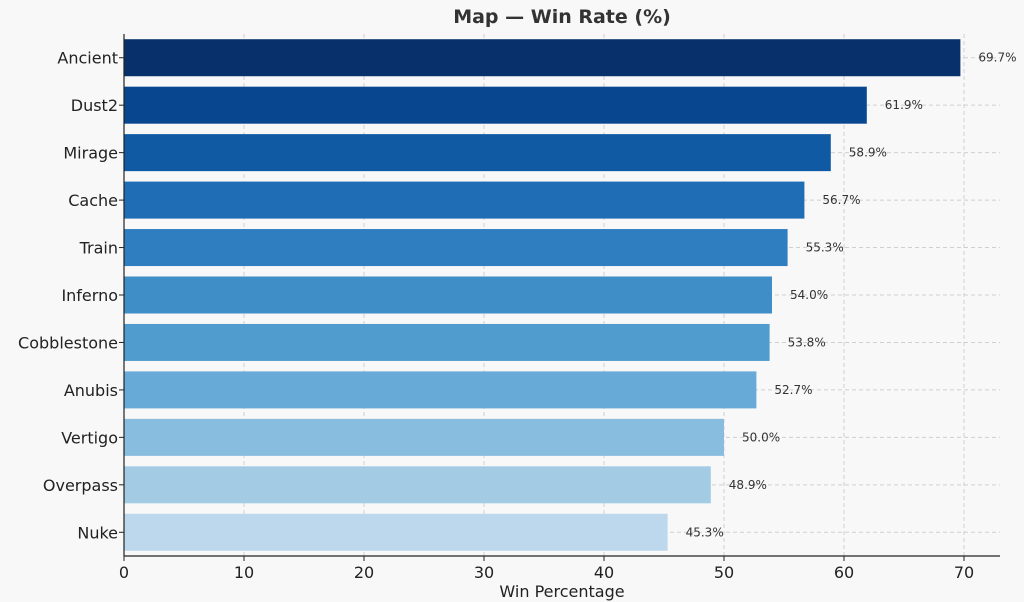  Describe the element at coordinates (542, 58) in the screenshot. I see `bar-ancient` at that location.